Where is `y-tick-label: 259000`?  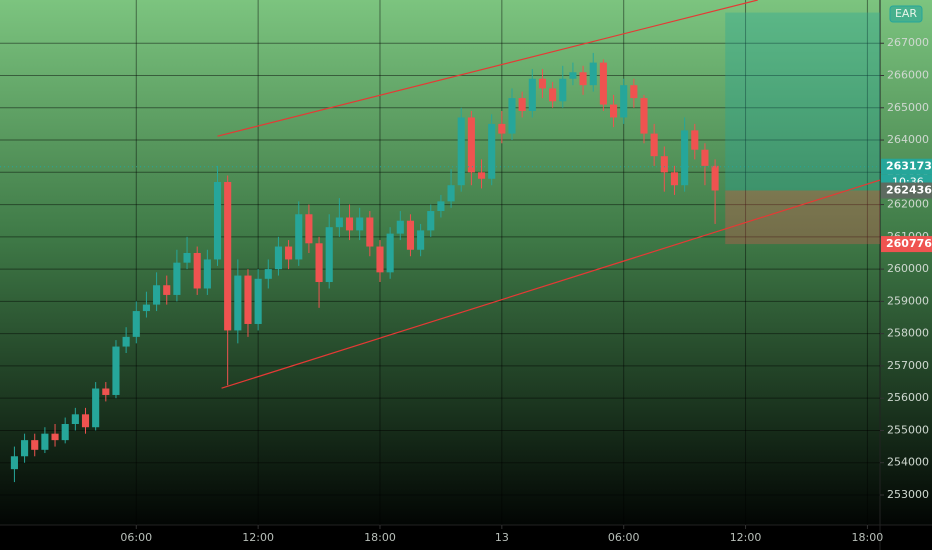 y-tick-label: 259000 is located at coordinates (908, 300).